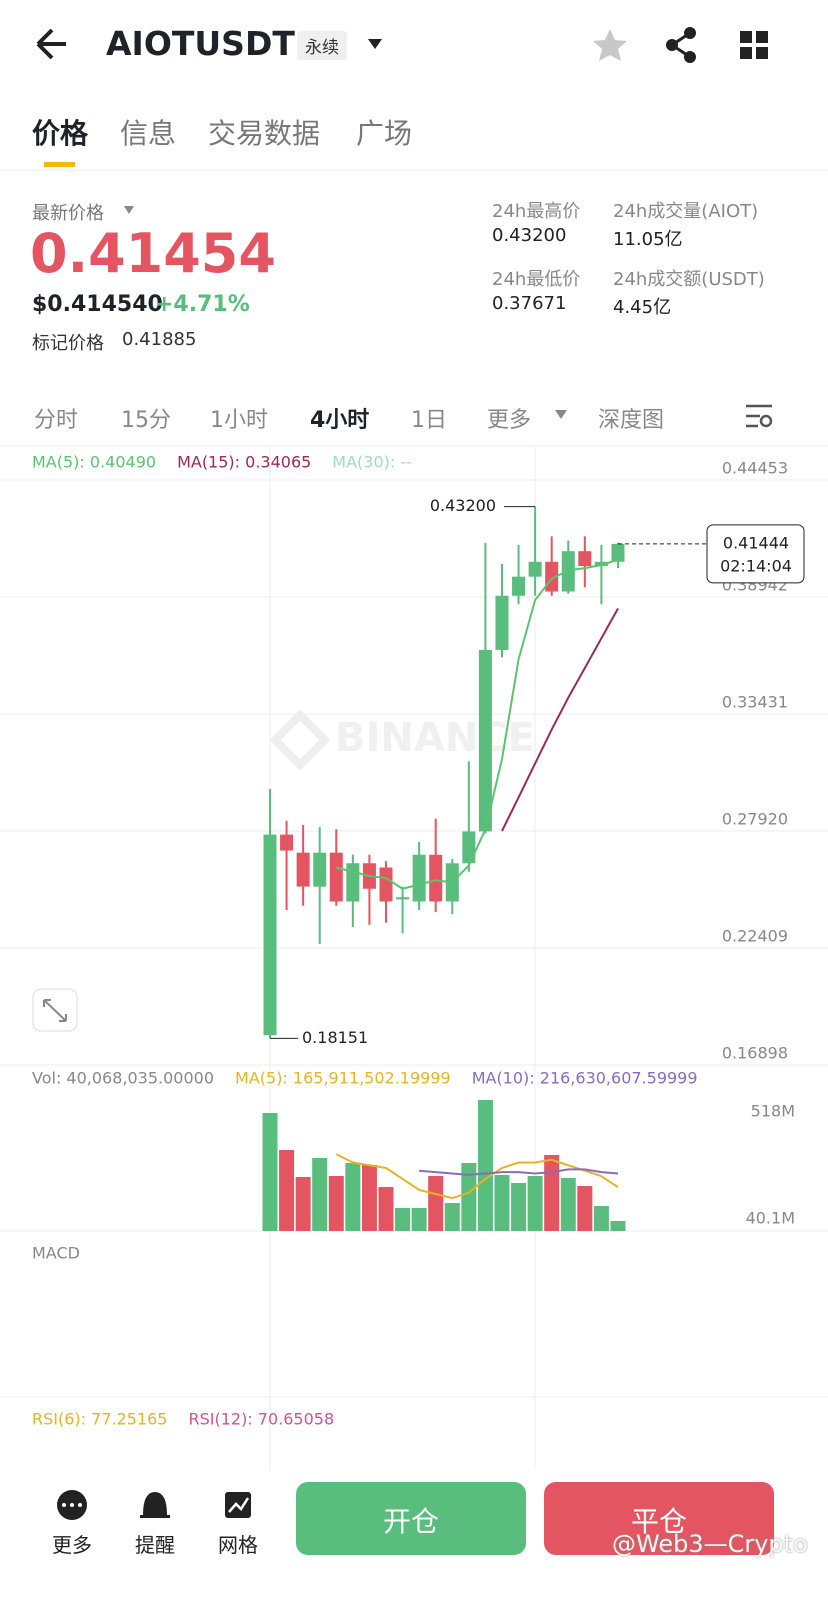 The image size is (828, 1611). I want to click on current-box, so click(755, 554).